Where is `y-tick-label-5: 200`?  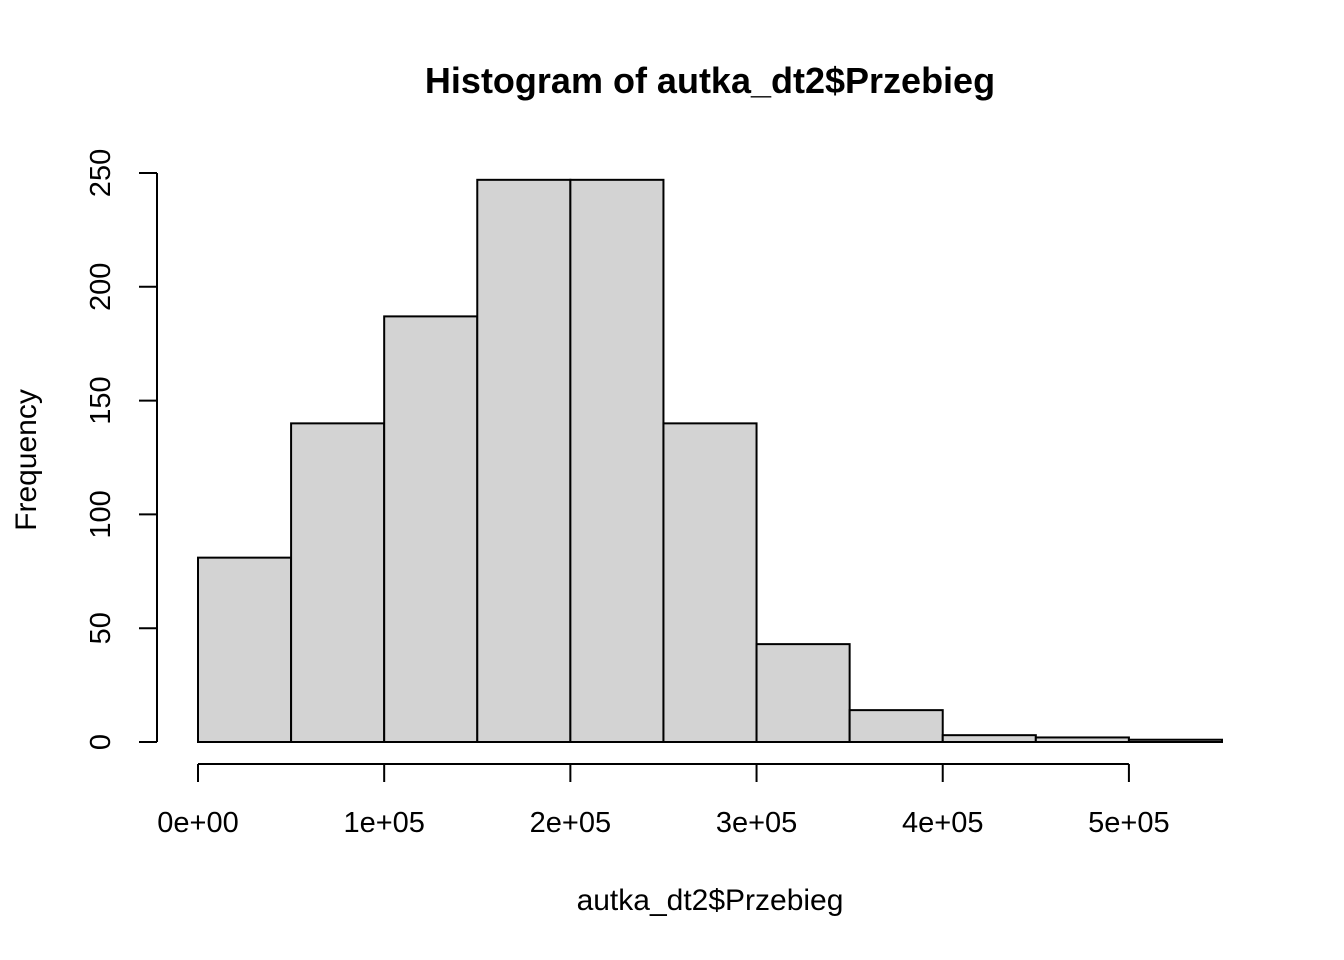
y-tick-label-5: 200 is located at coordinates (101, 287).